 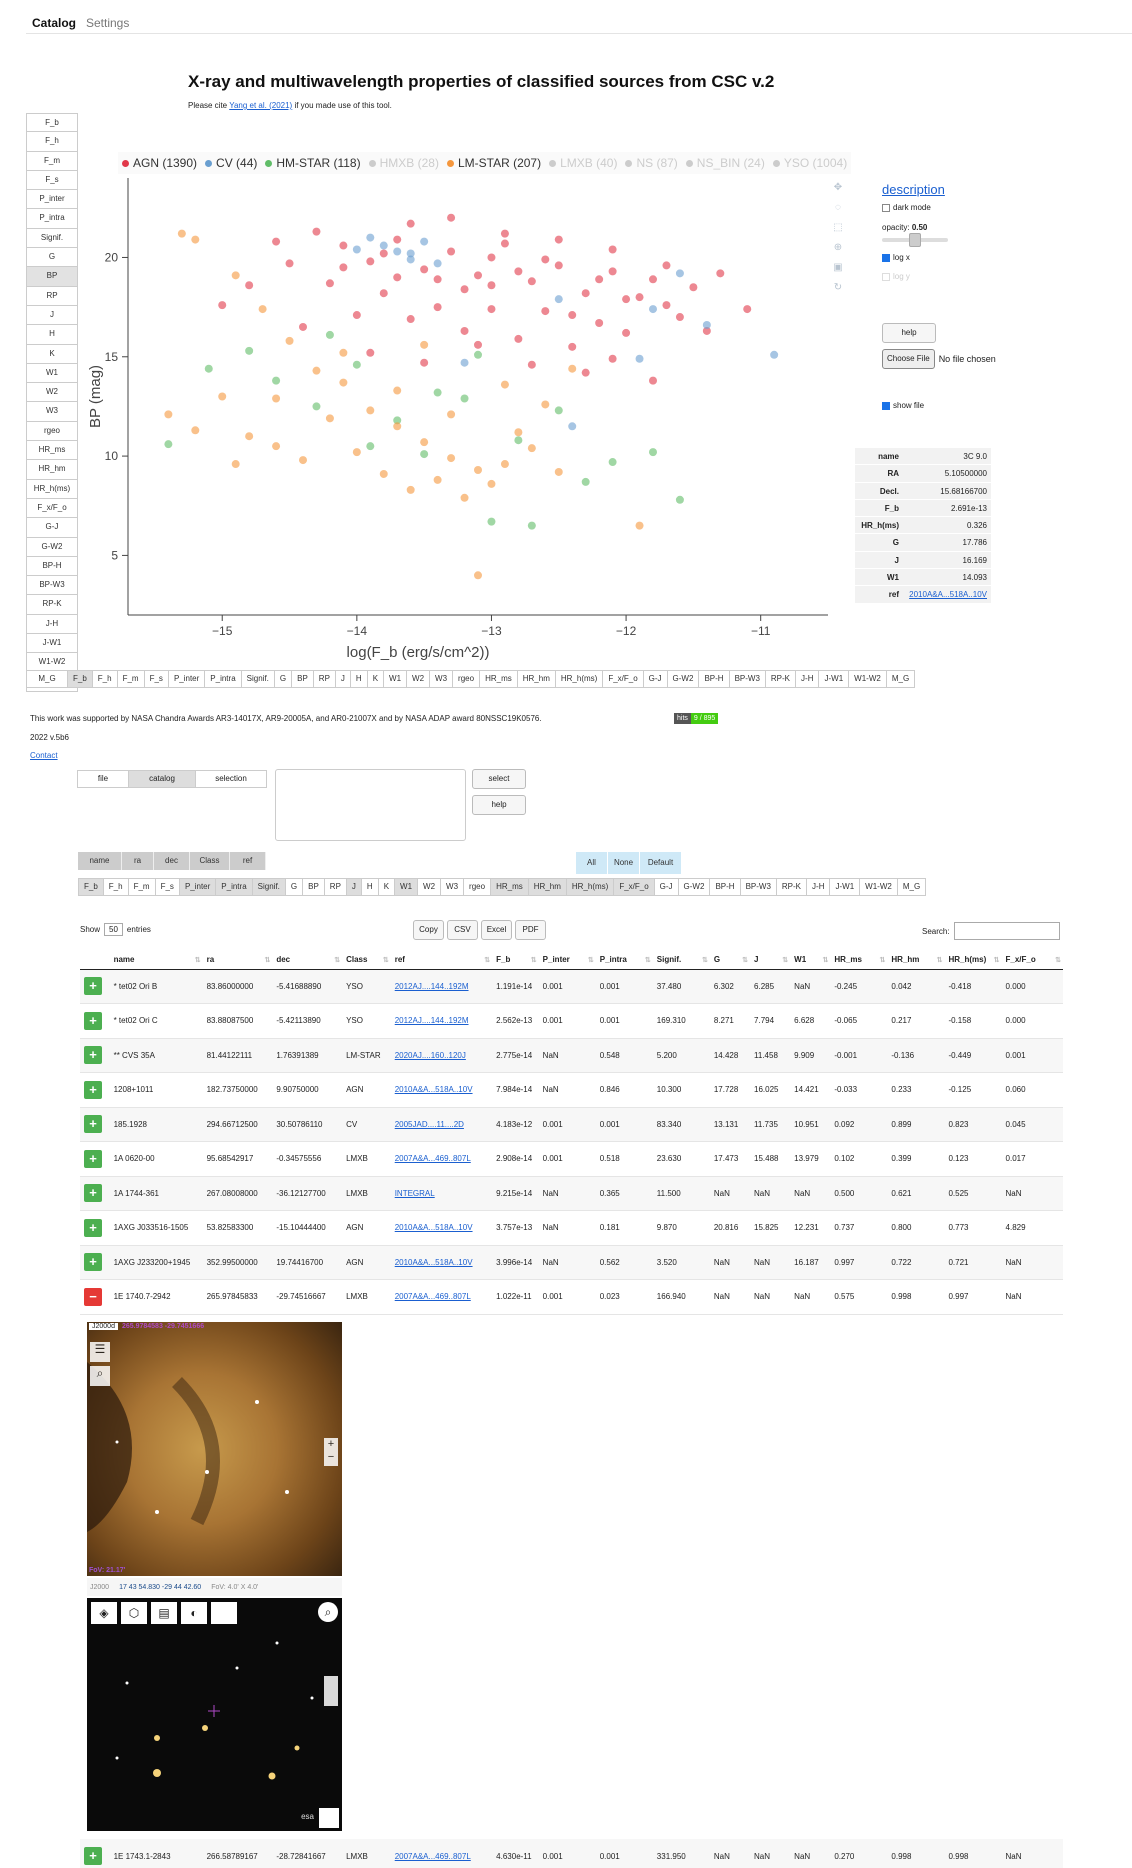 I want to click on catalog-icon: ▤, so click(x=164, y=1613).